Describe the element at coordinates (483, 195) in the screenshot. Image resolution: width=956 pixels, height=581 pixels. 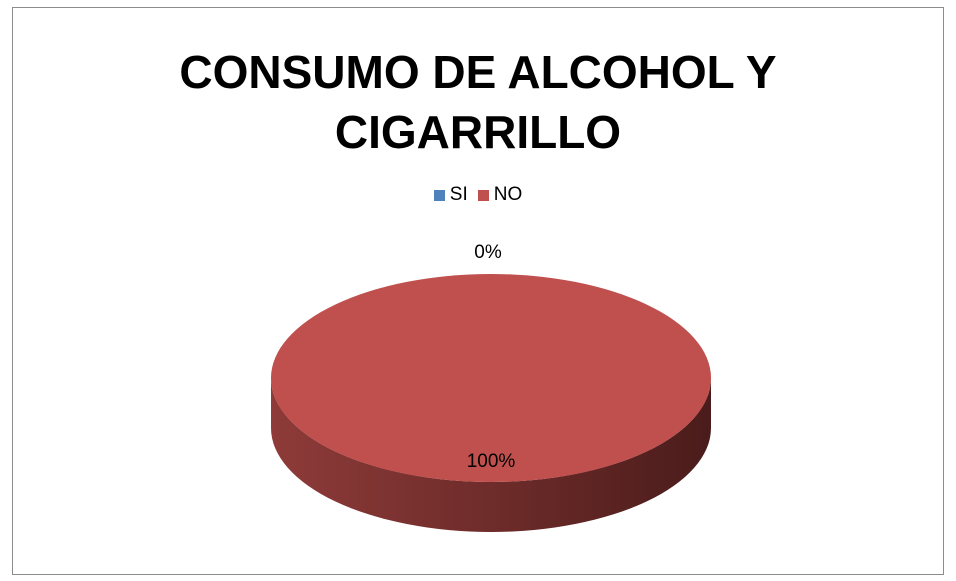
I see `legend-swatch-no` at that location.